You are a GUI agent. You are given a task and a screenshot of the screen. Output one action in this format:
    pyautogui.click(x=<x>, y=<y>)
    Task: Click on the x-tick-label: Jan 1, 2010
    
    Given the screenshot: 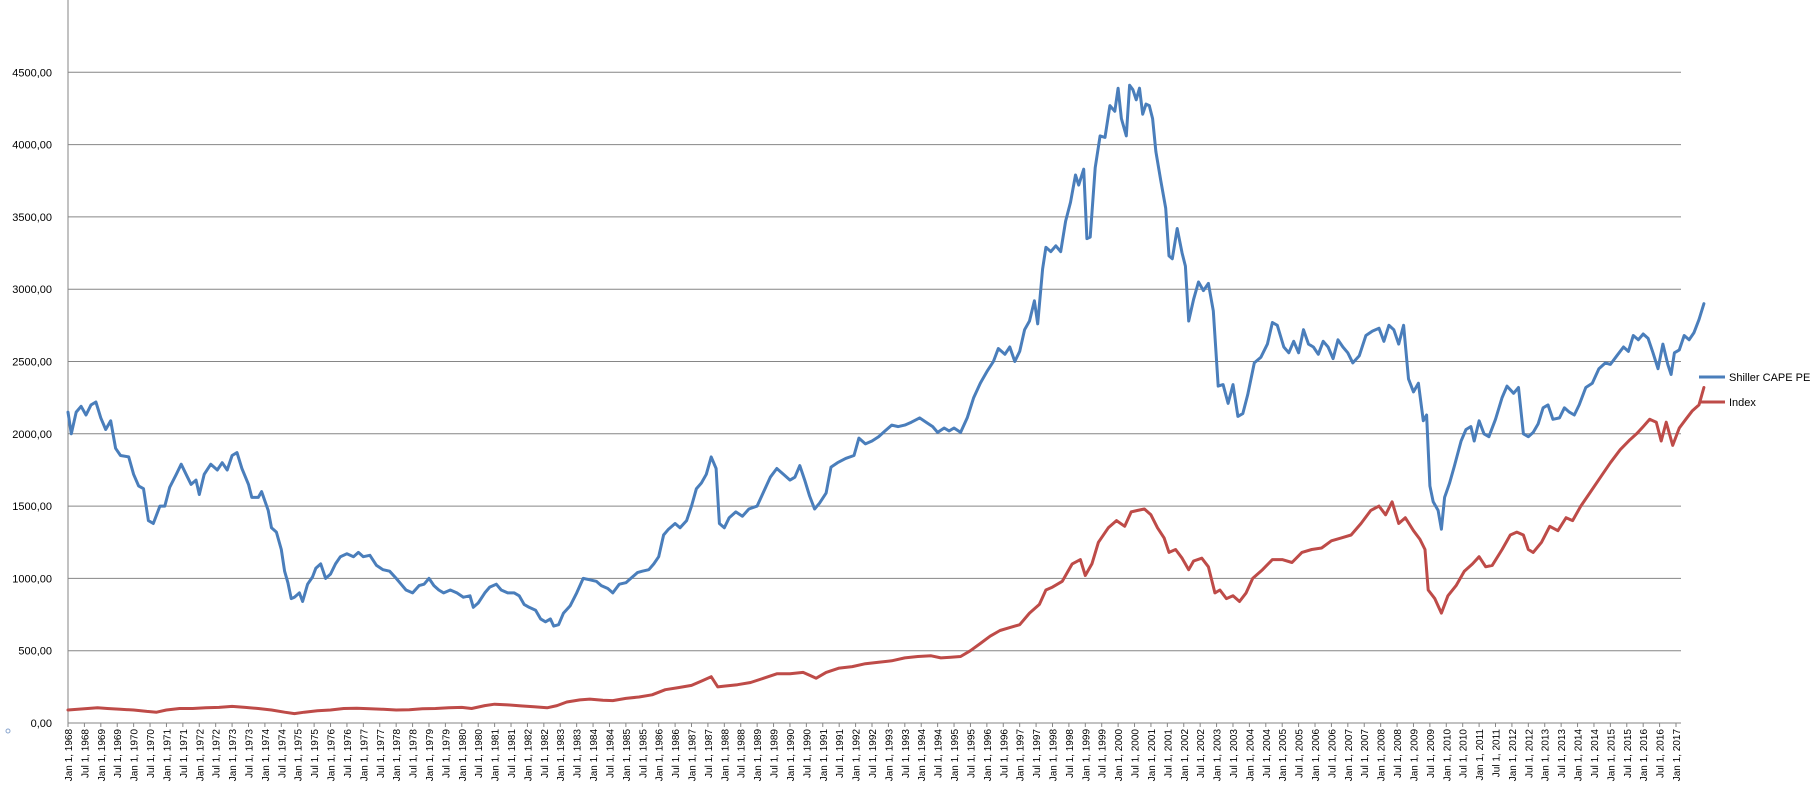 What is the action you would take?
    pyautogui.click(x=1447, y=755)
    